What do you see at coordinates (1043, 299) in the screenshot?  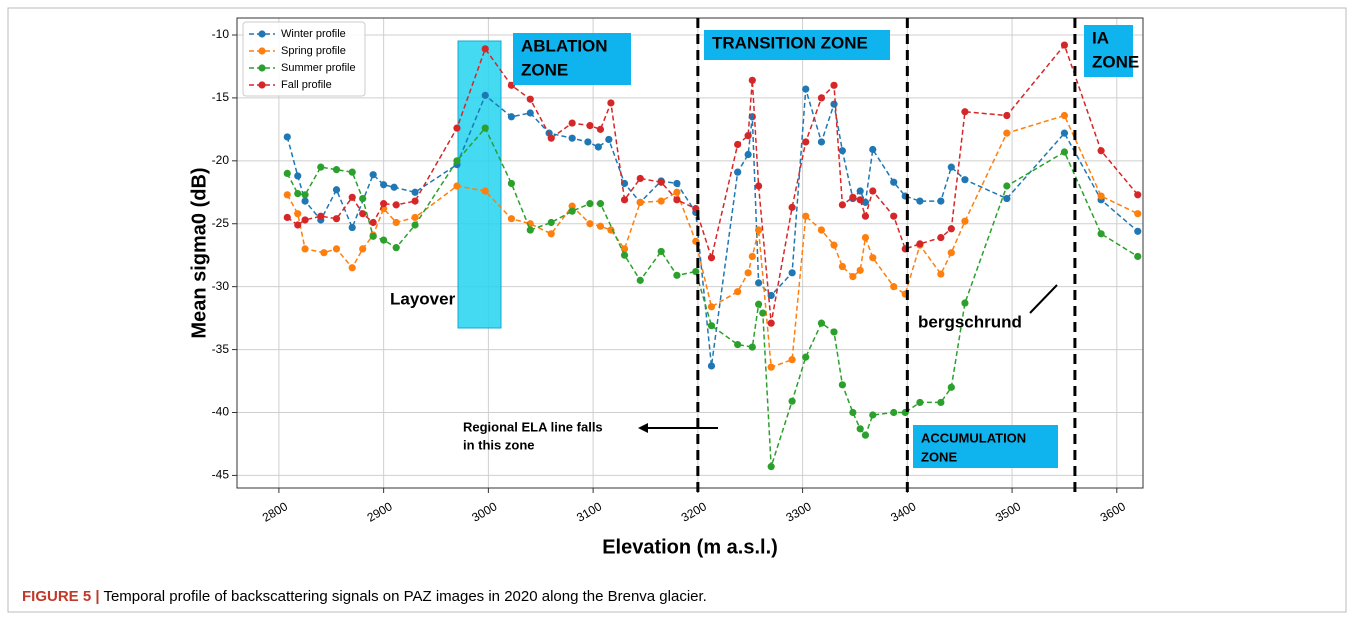 I see `bergschrund-pointer` at bounding box center [1043, 299].